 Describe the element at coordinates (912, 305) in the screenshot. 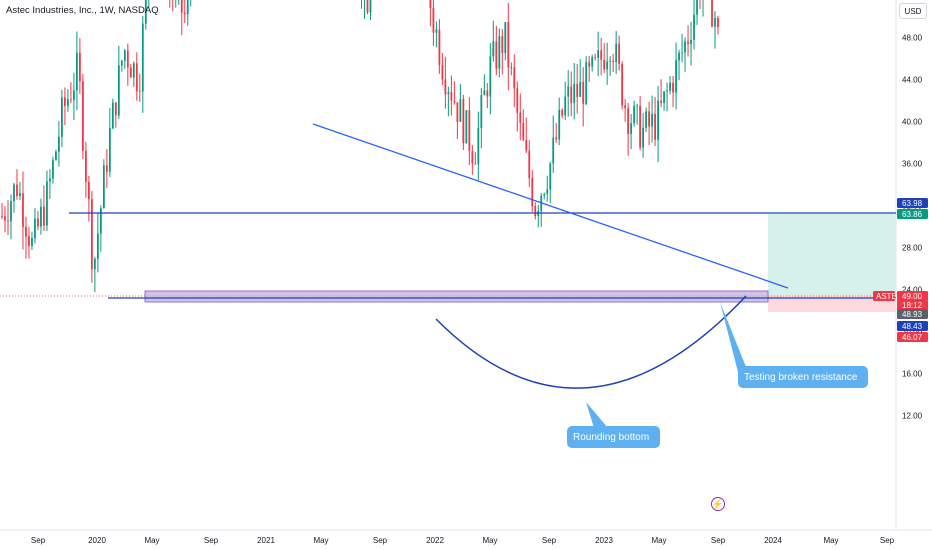

I see `svg-text: 18:12` at that location.